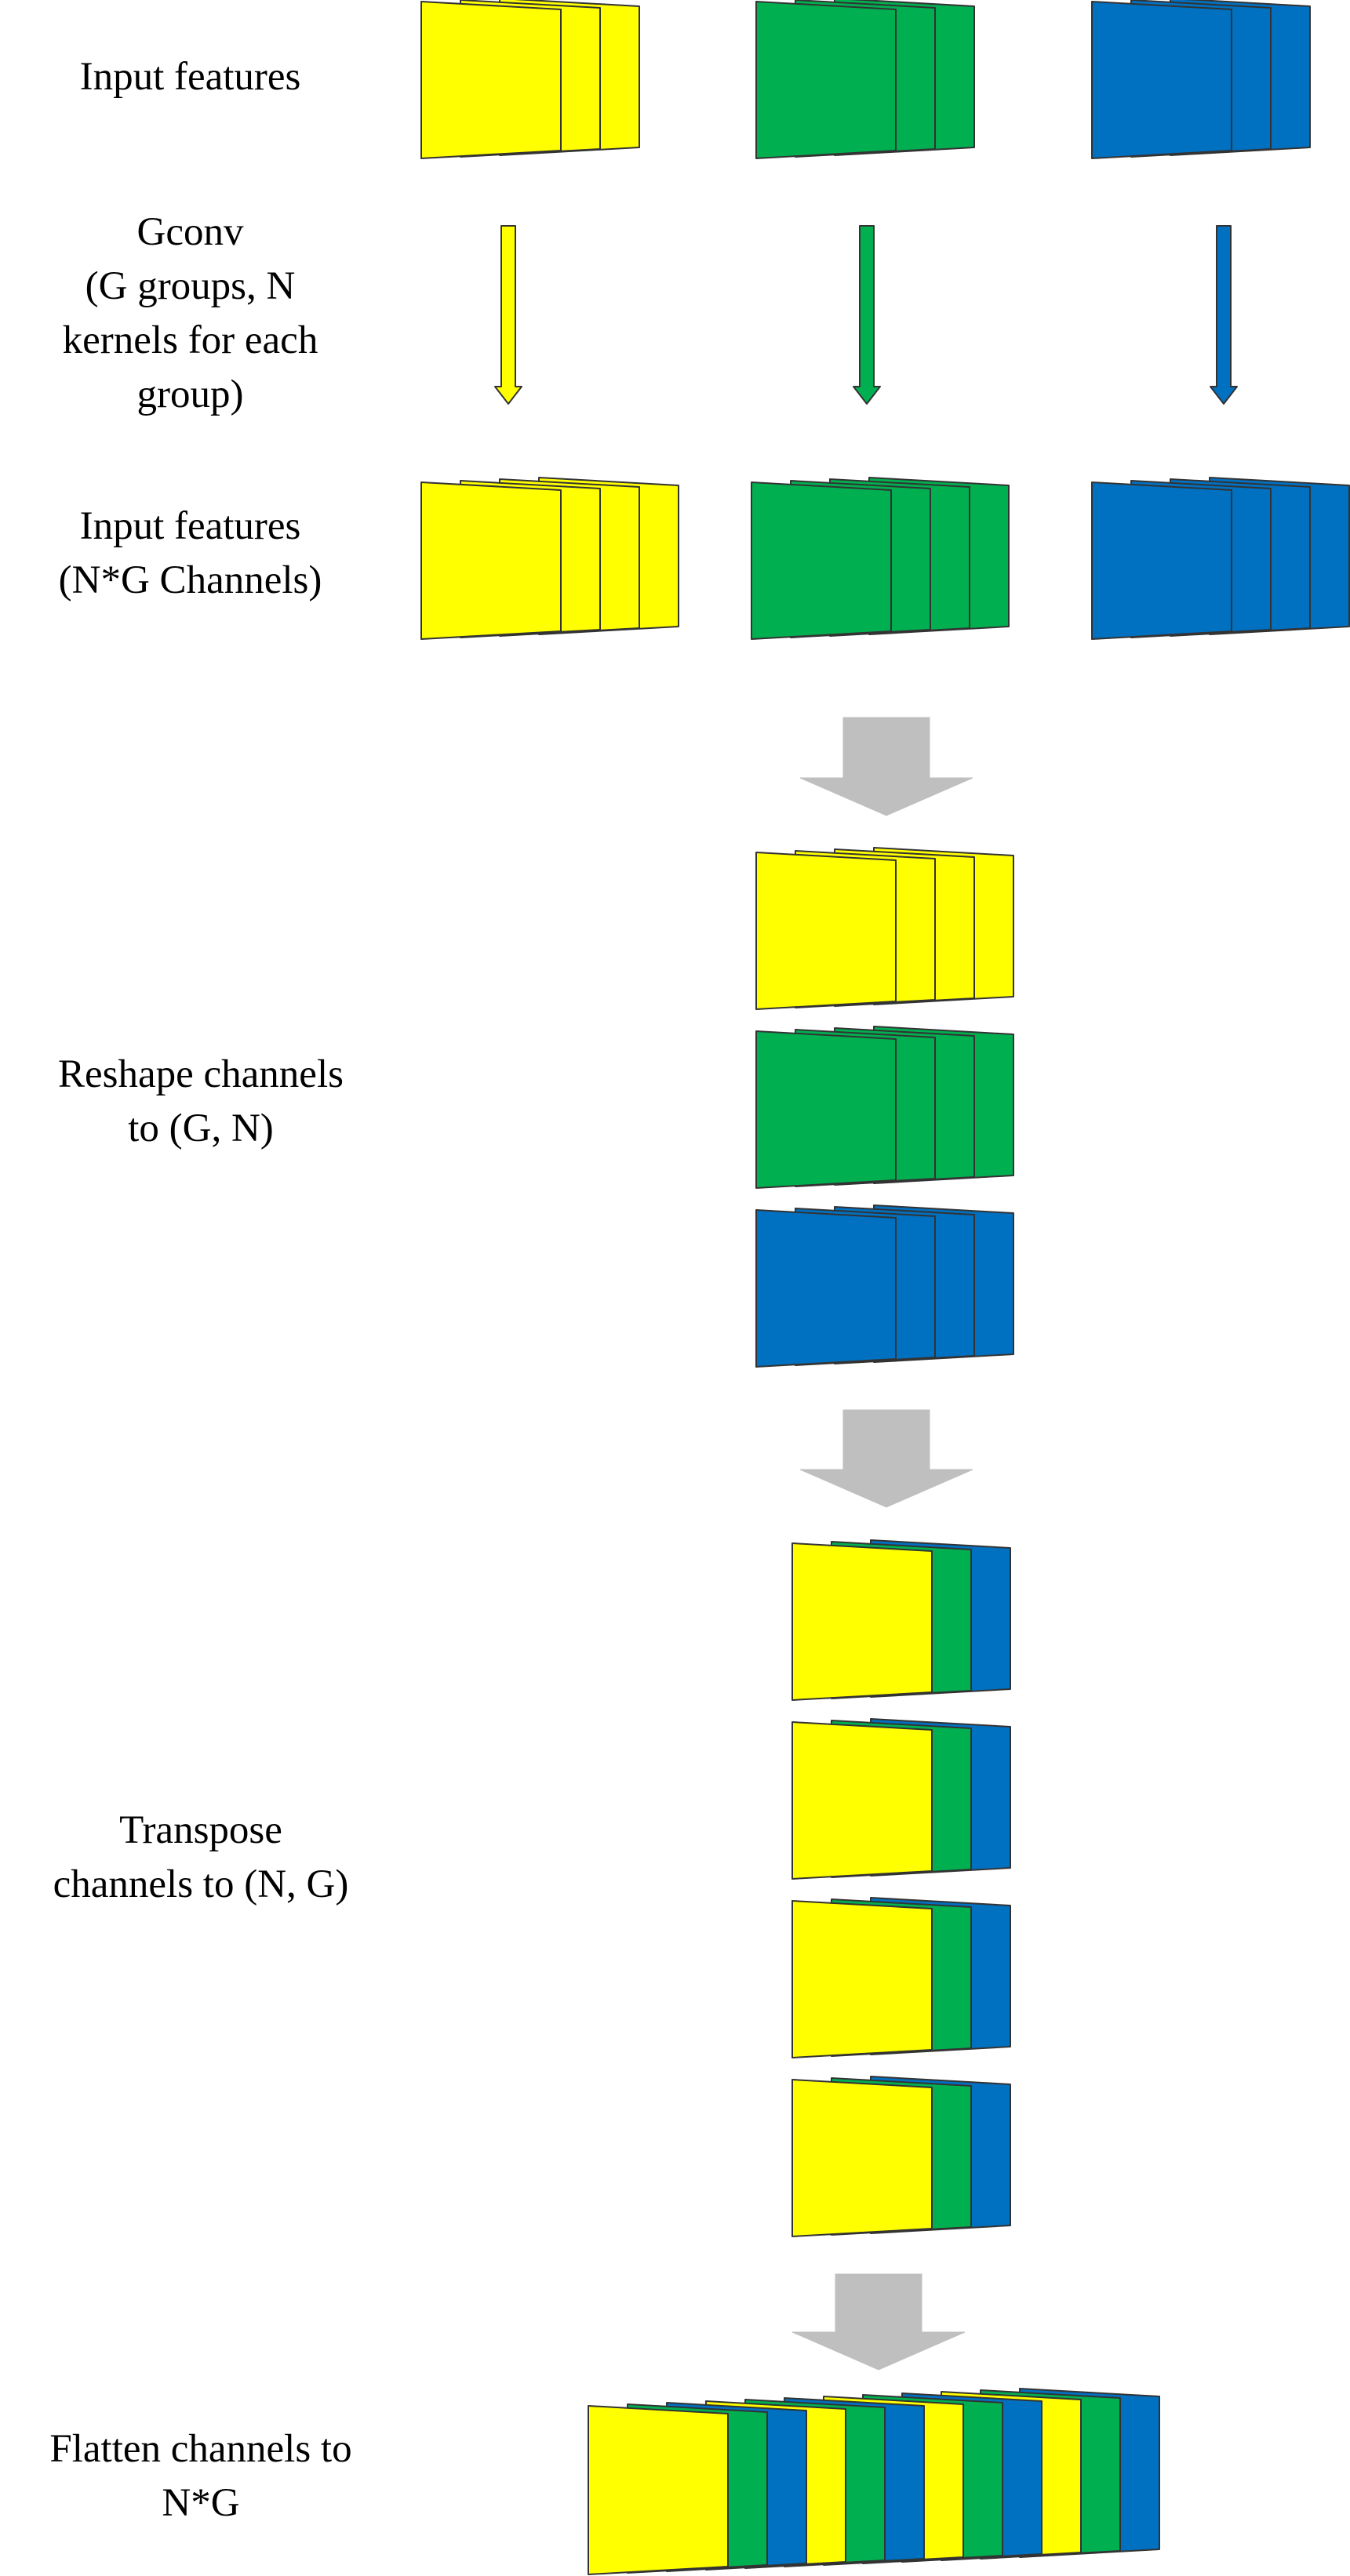 This screenshot has width=1350, height=2576. Describe the element at coordinates (201, 1074) in the screenshot. I see `label-line: Reshape channels` at that location.